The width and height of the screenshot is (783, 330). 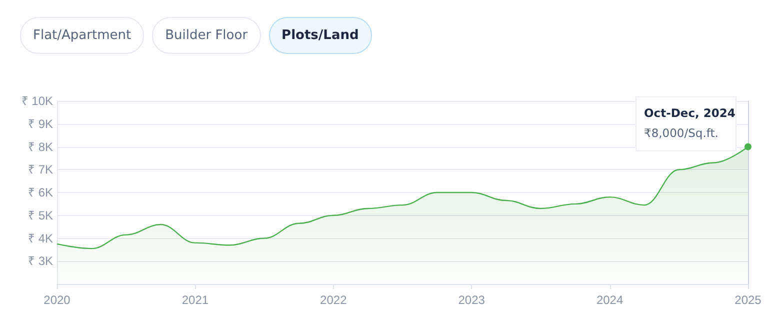 I want to click on y-tick-label: ₹ 8K, so click(x=40, y=147).